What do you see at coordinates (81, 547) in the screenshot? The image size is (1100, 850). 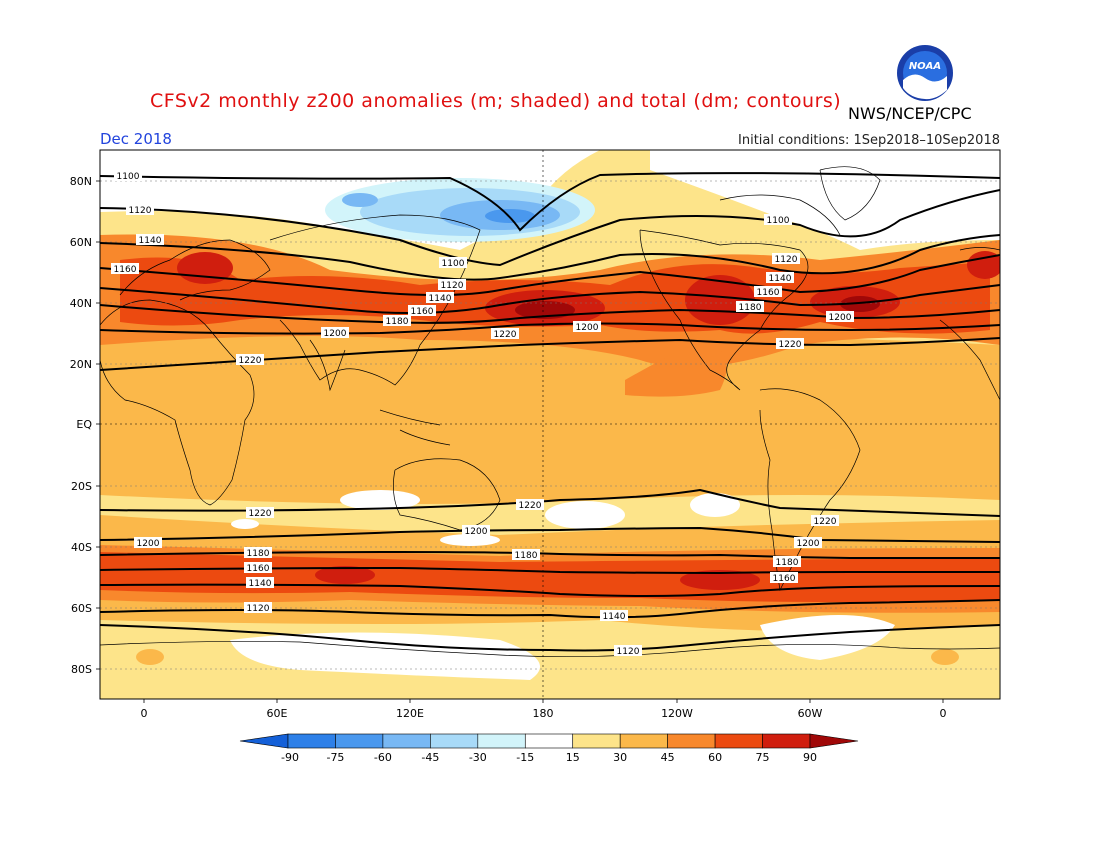 I see `lat-label: 40S` at bounding box center [81, 547].